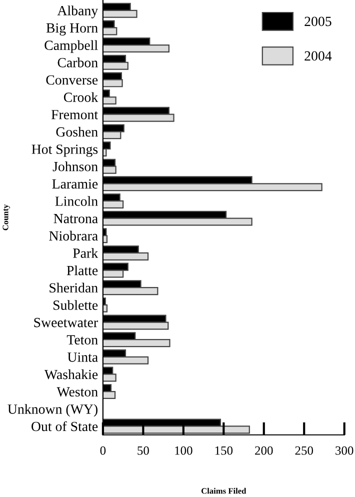 The image size is (355, 497). Describe the element at coordinates (65, 426) in the screenshot. I see `y-tick-label: Out of State` at that location.